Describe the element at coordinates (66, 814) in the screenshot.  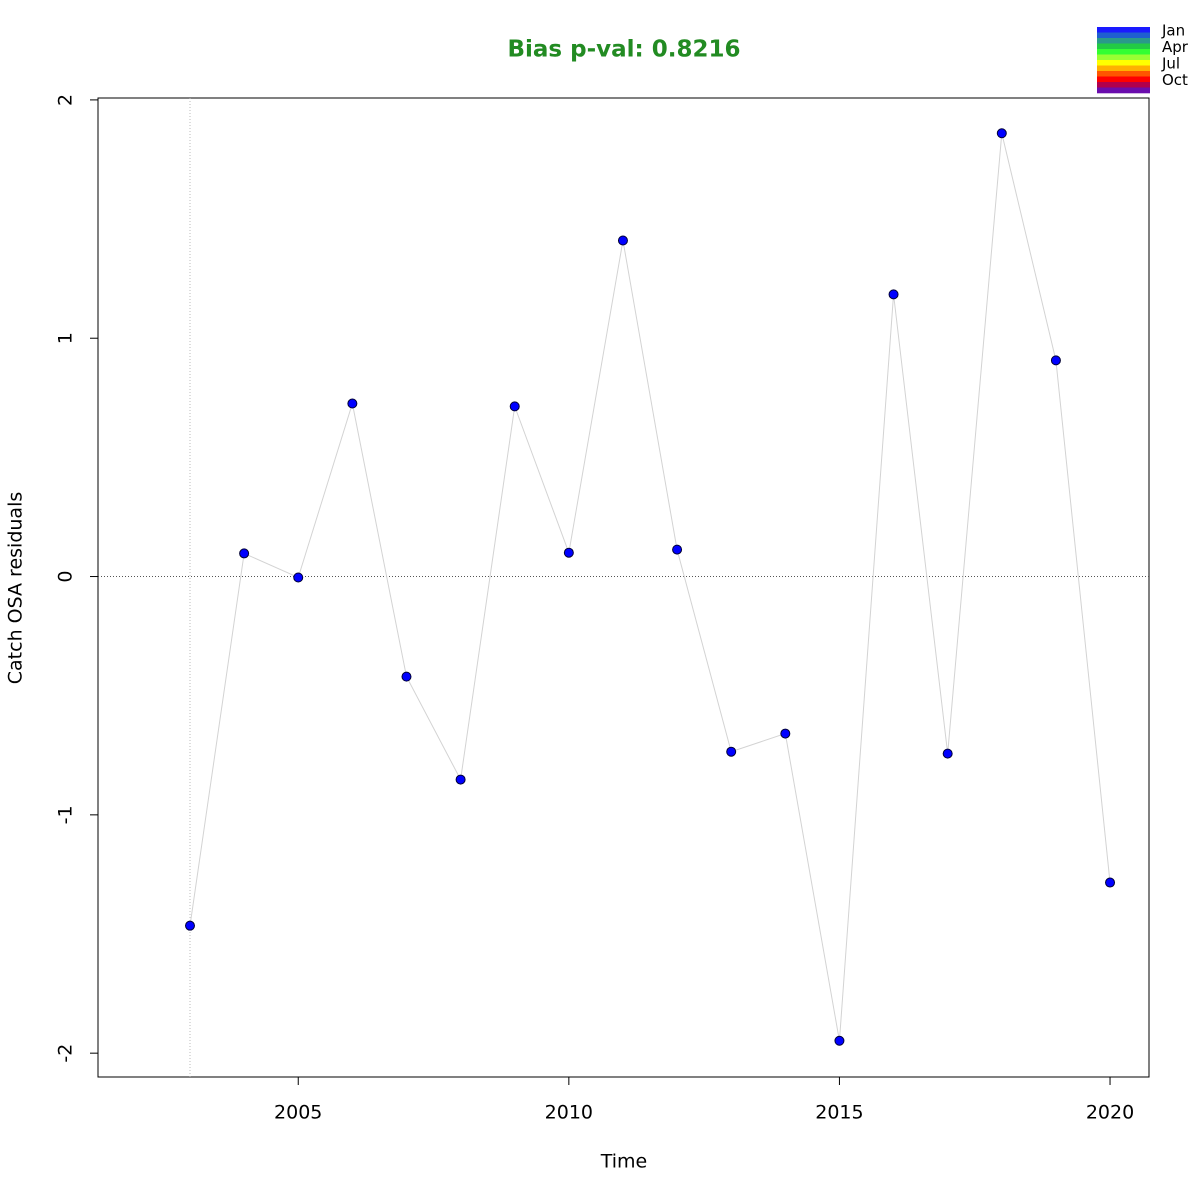
I see `y-tick-label: -1` at that location.